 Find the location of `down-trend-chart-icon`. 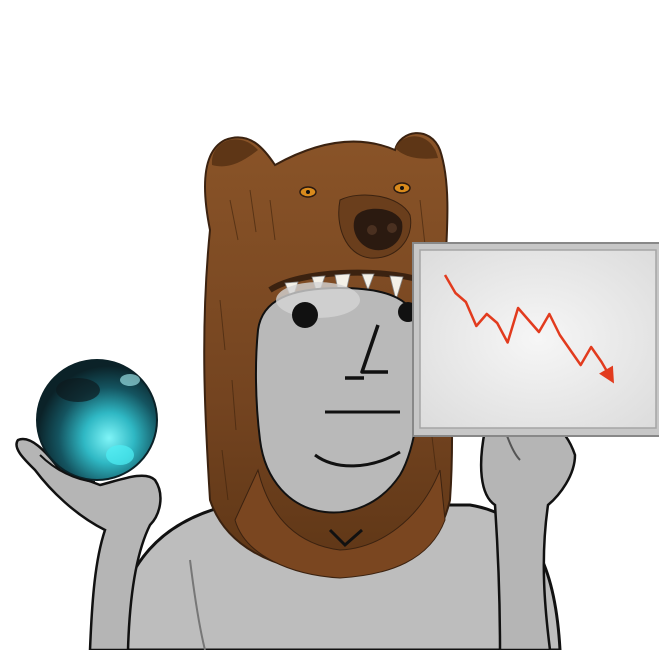

down-trend-chart-icon is located at coordinates (535, 339).